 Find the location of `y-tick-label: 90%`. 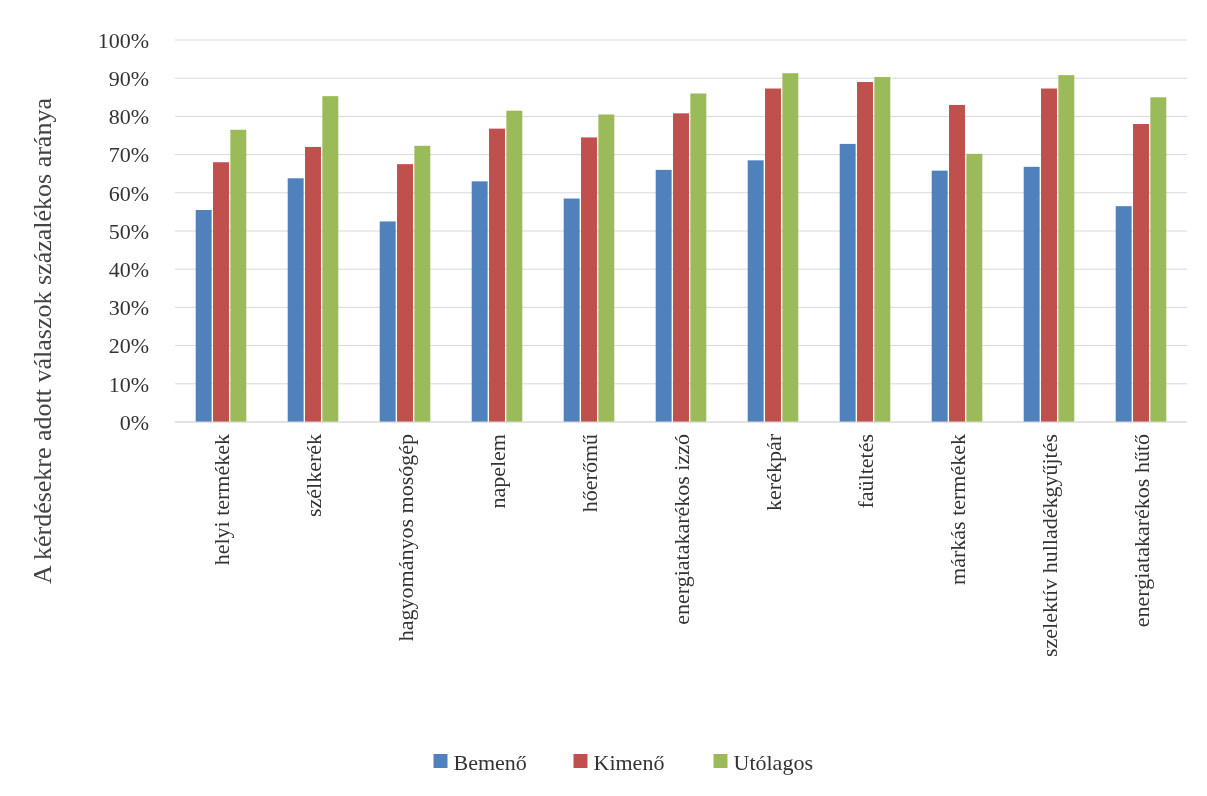

y-tick-label: 90% is located at coordinates (128, 78).